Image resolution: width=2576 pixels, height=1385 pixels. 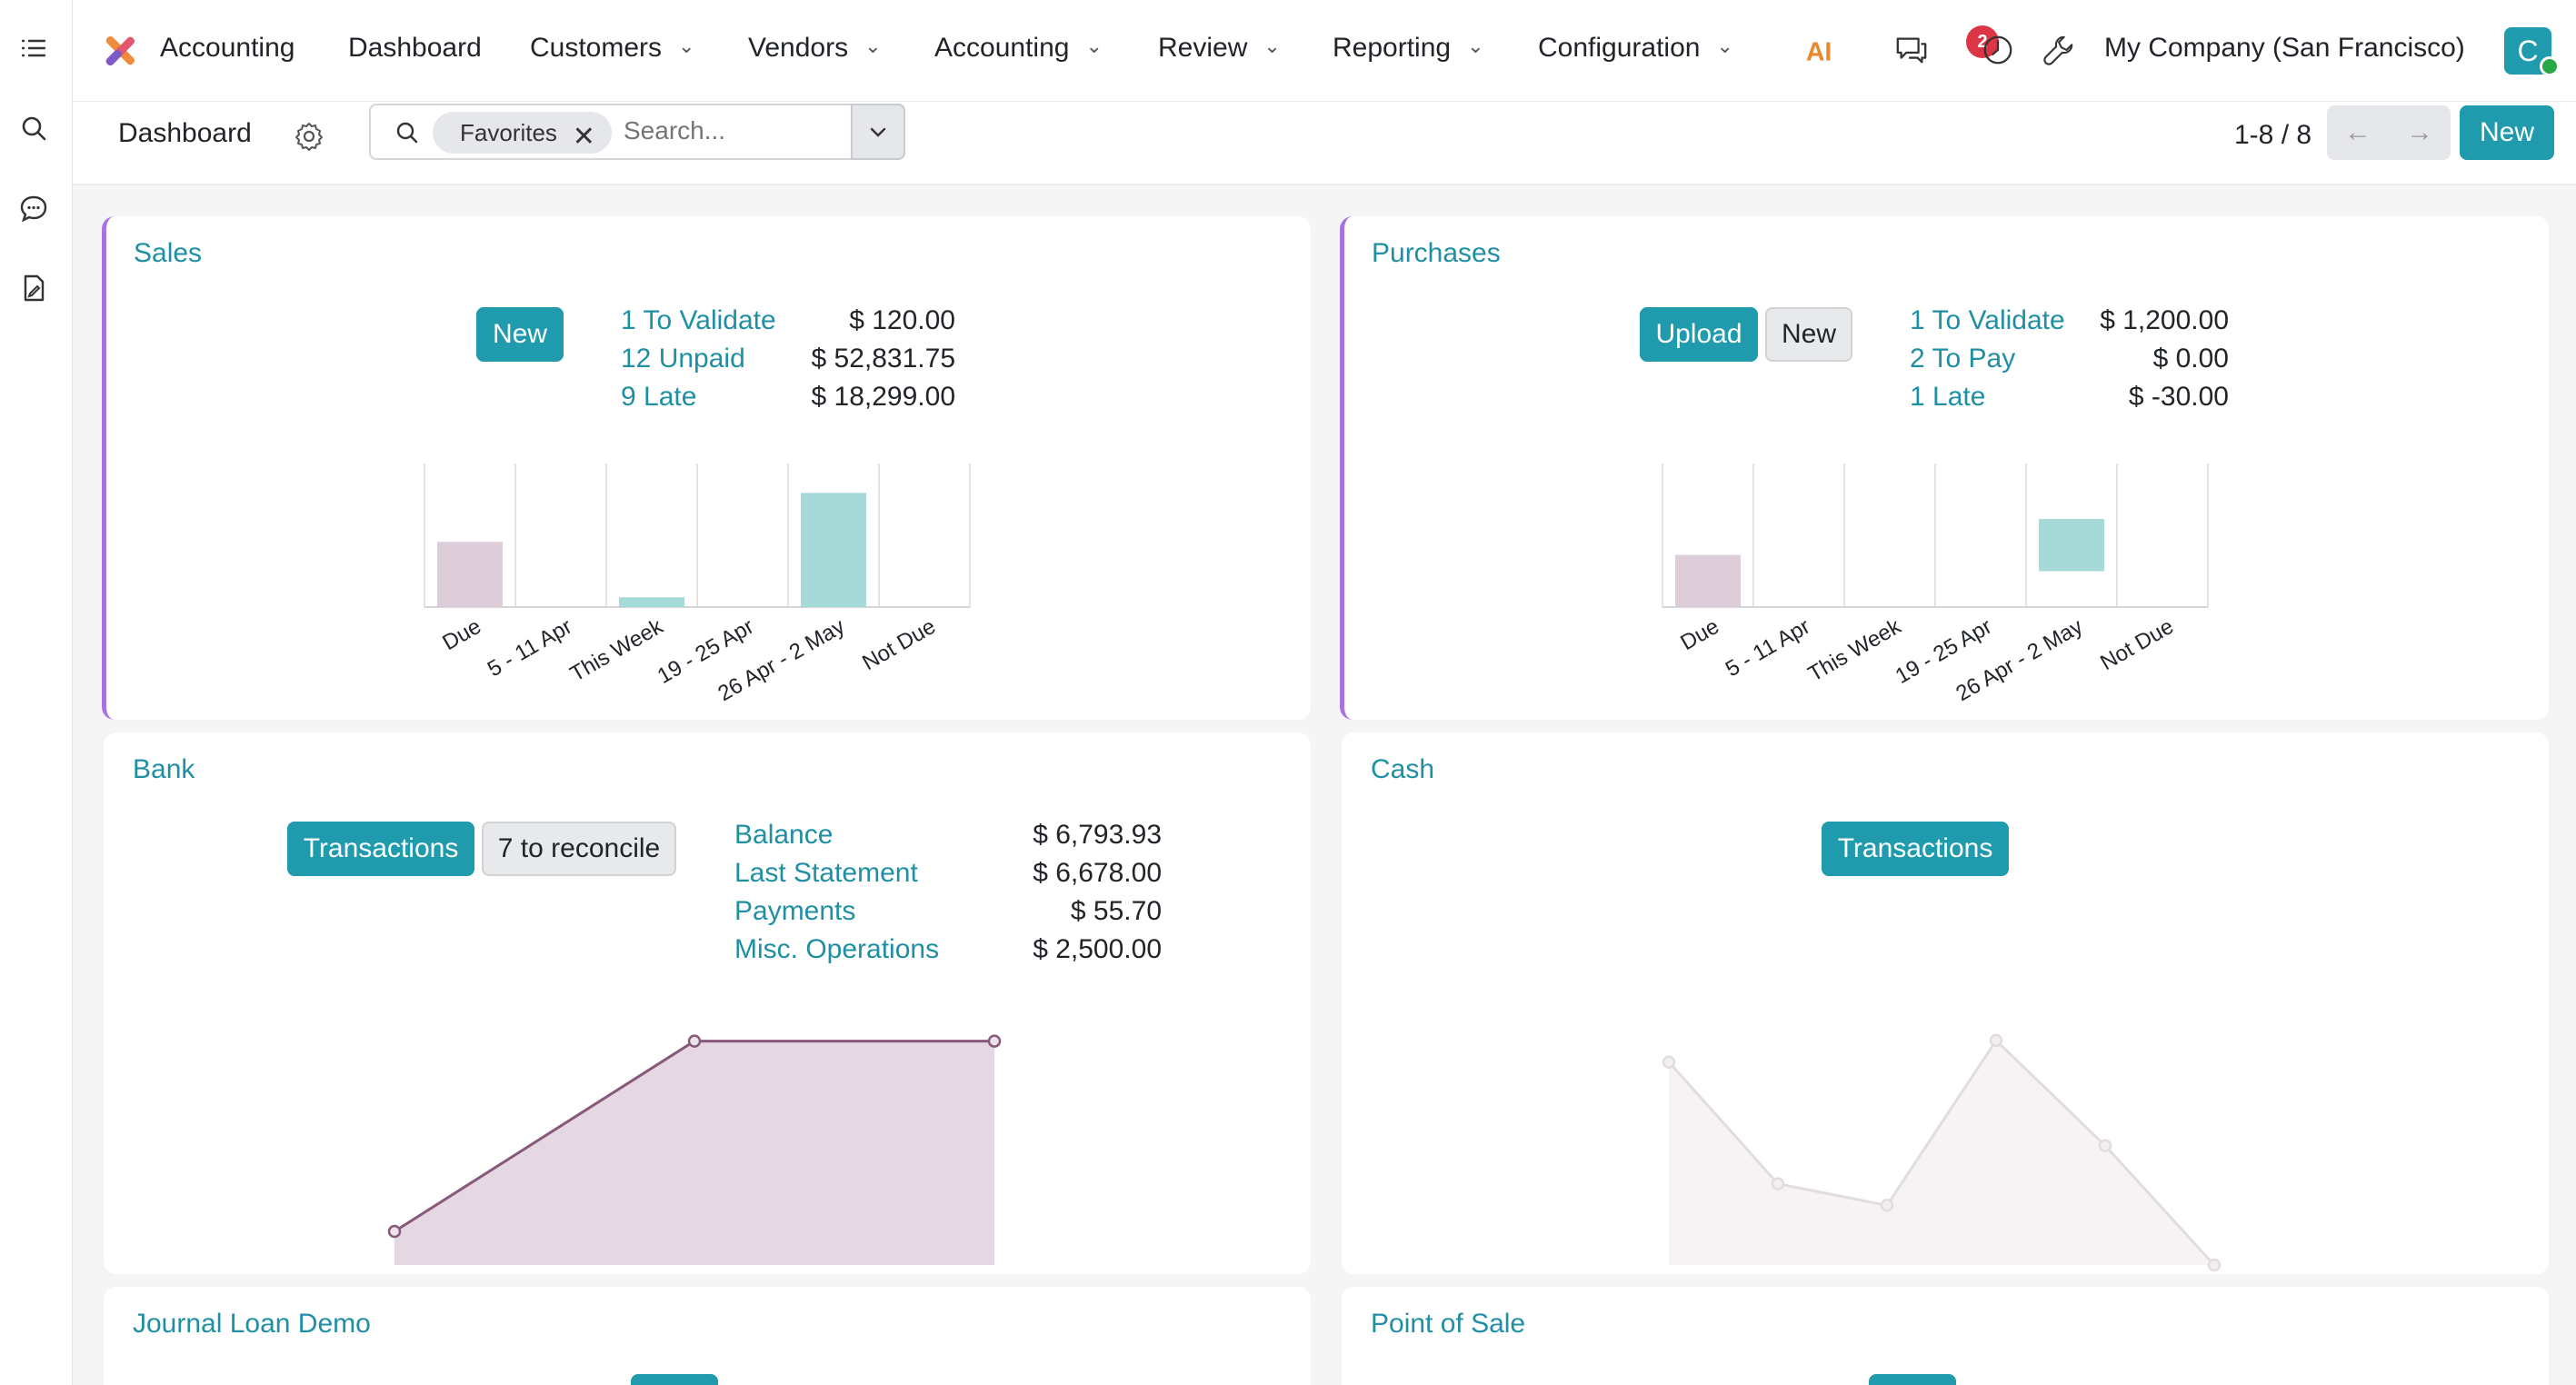 What do you see at coordinates (1408, 48) in the screenshot?
I see `menu-reporting: Reporting ⌄` at bounding box center [1408, 48].